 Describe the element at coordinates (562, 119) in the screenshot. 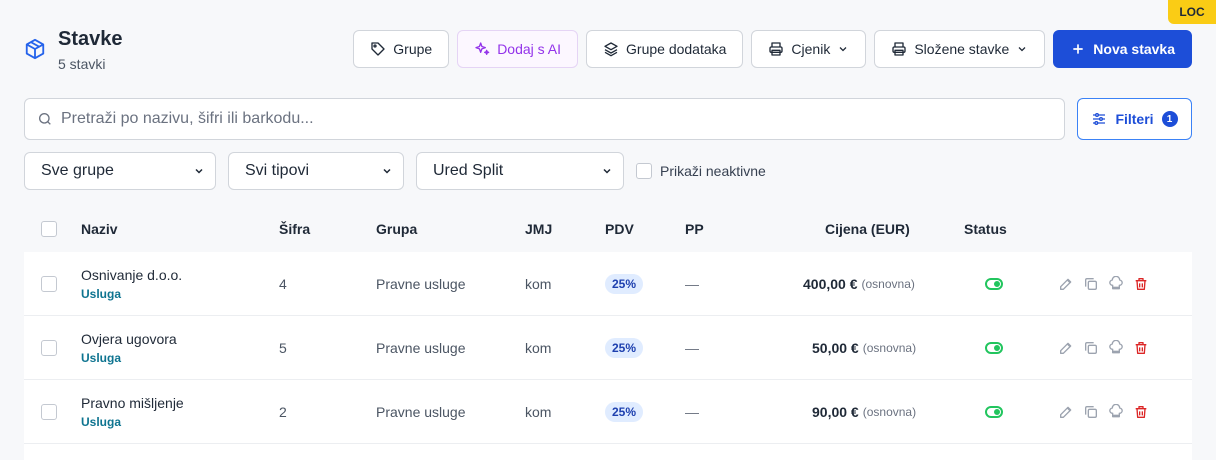

I see `search-input` at that location.